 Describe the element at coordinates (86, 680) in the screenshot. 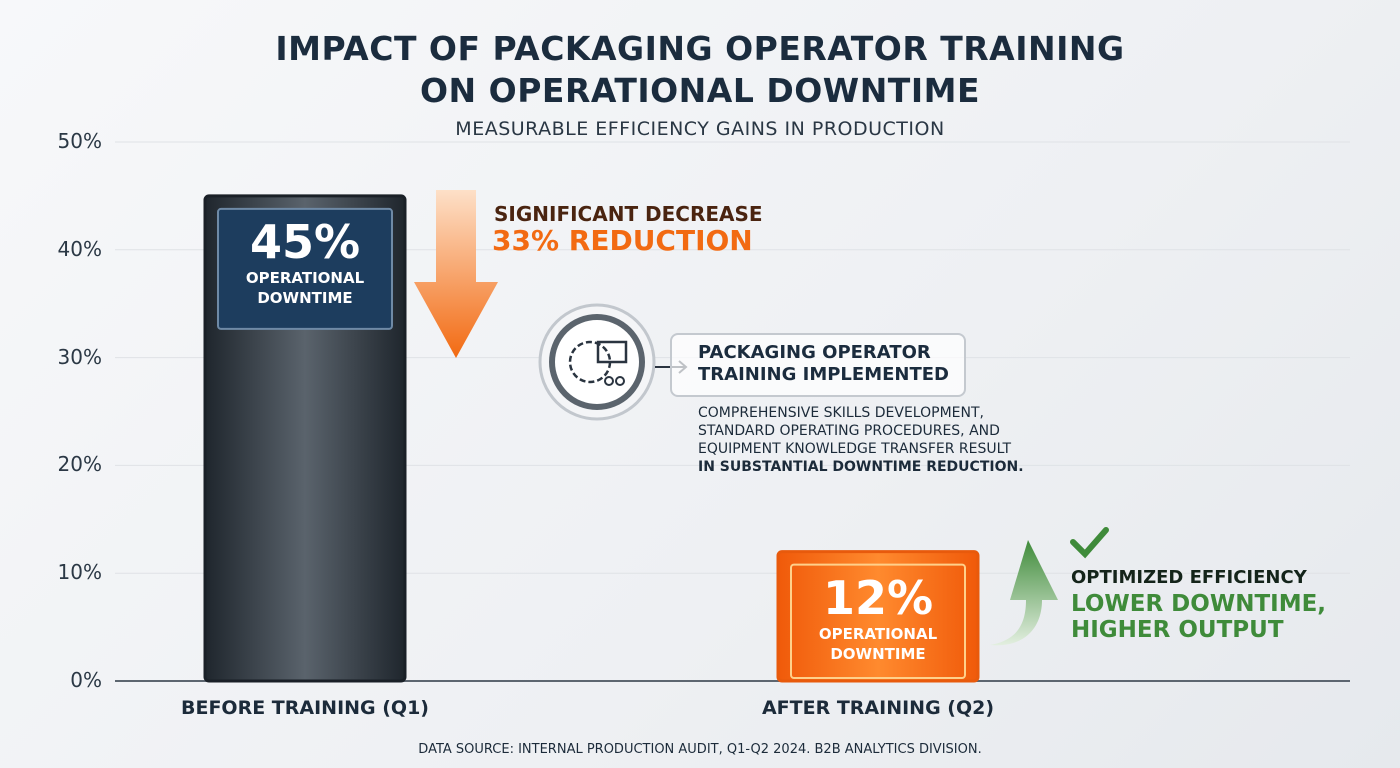

I see `y-tick-label: 0%` at that location.